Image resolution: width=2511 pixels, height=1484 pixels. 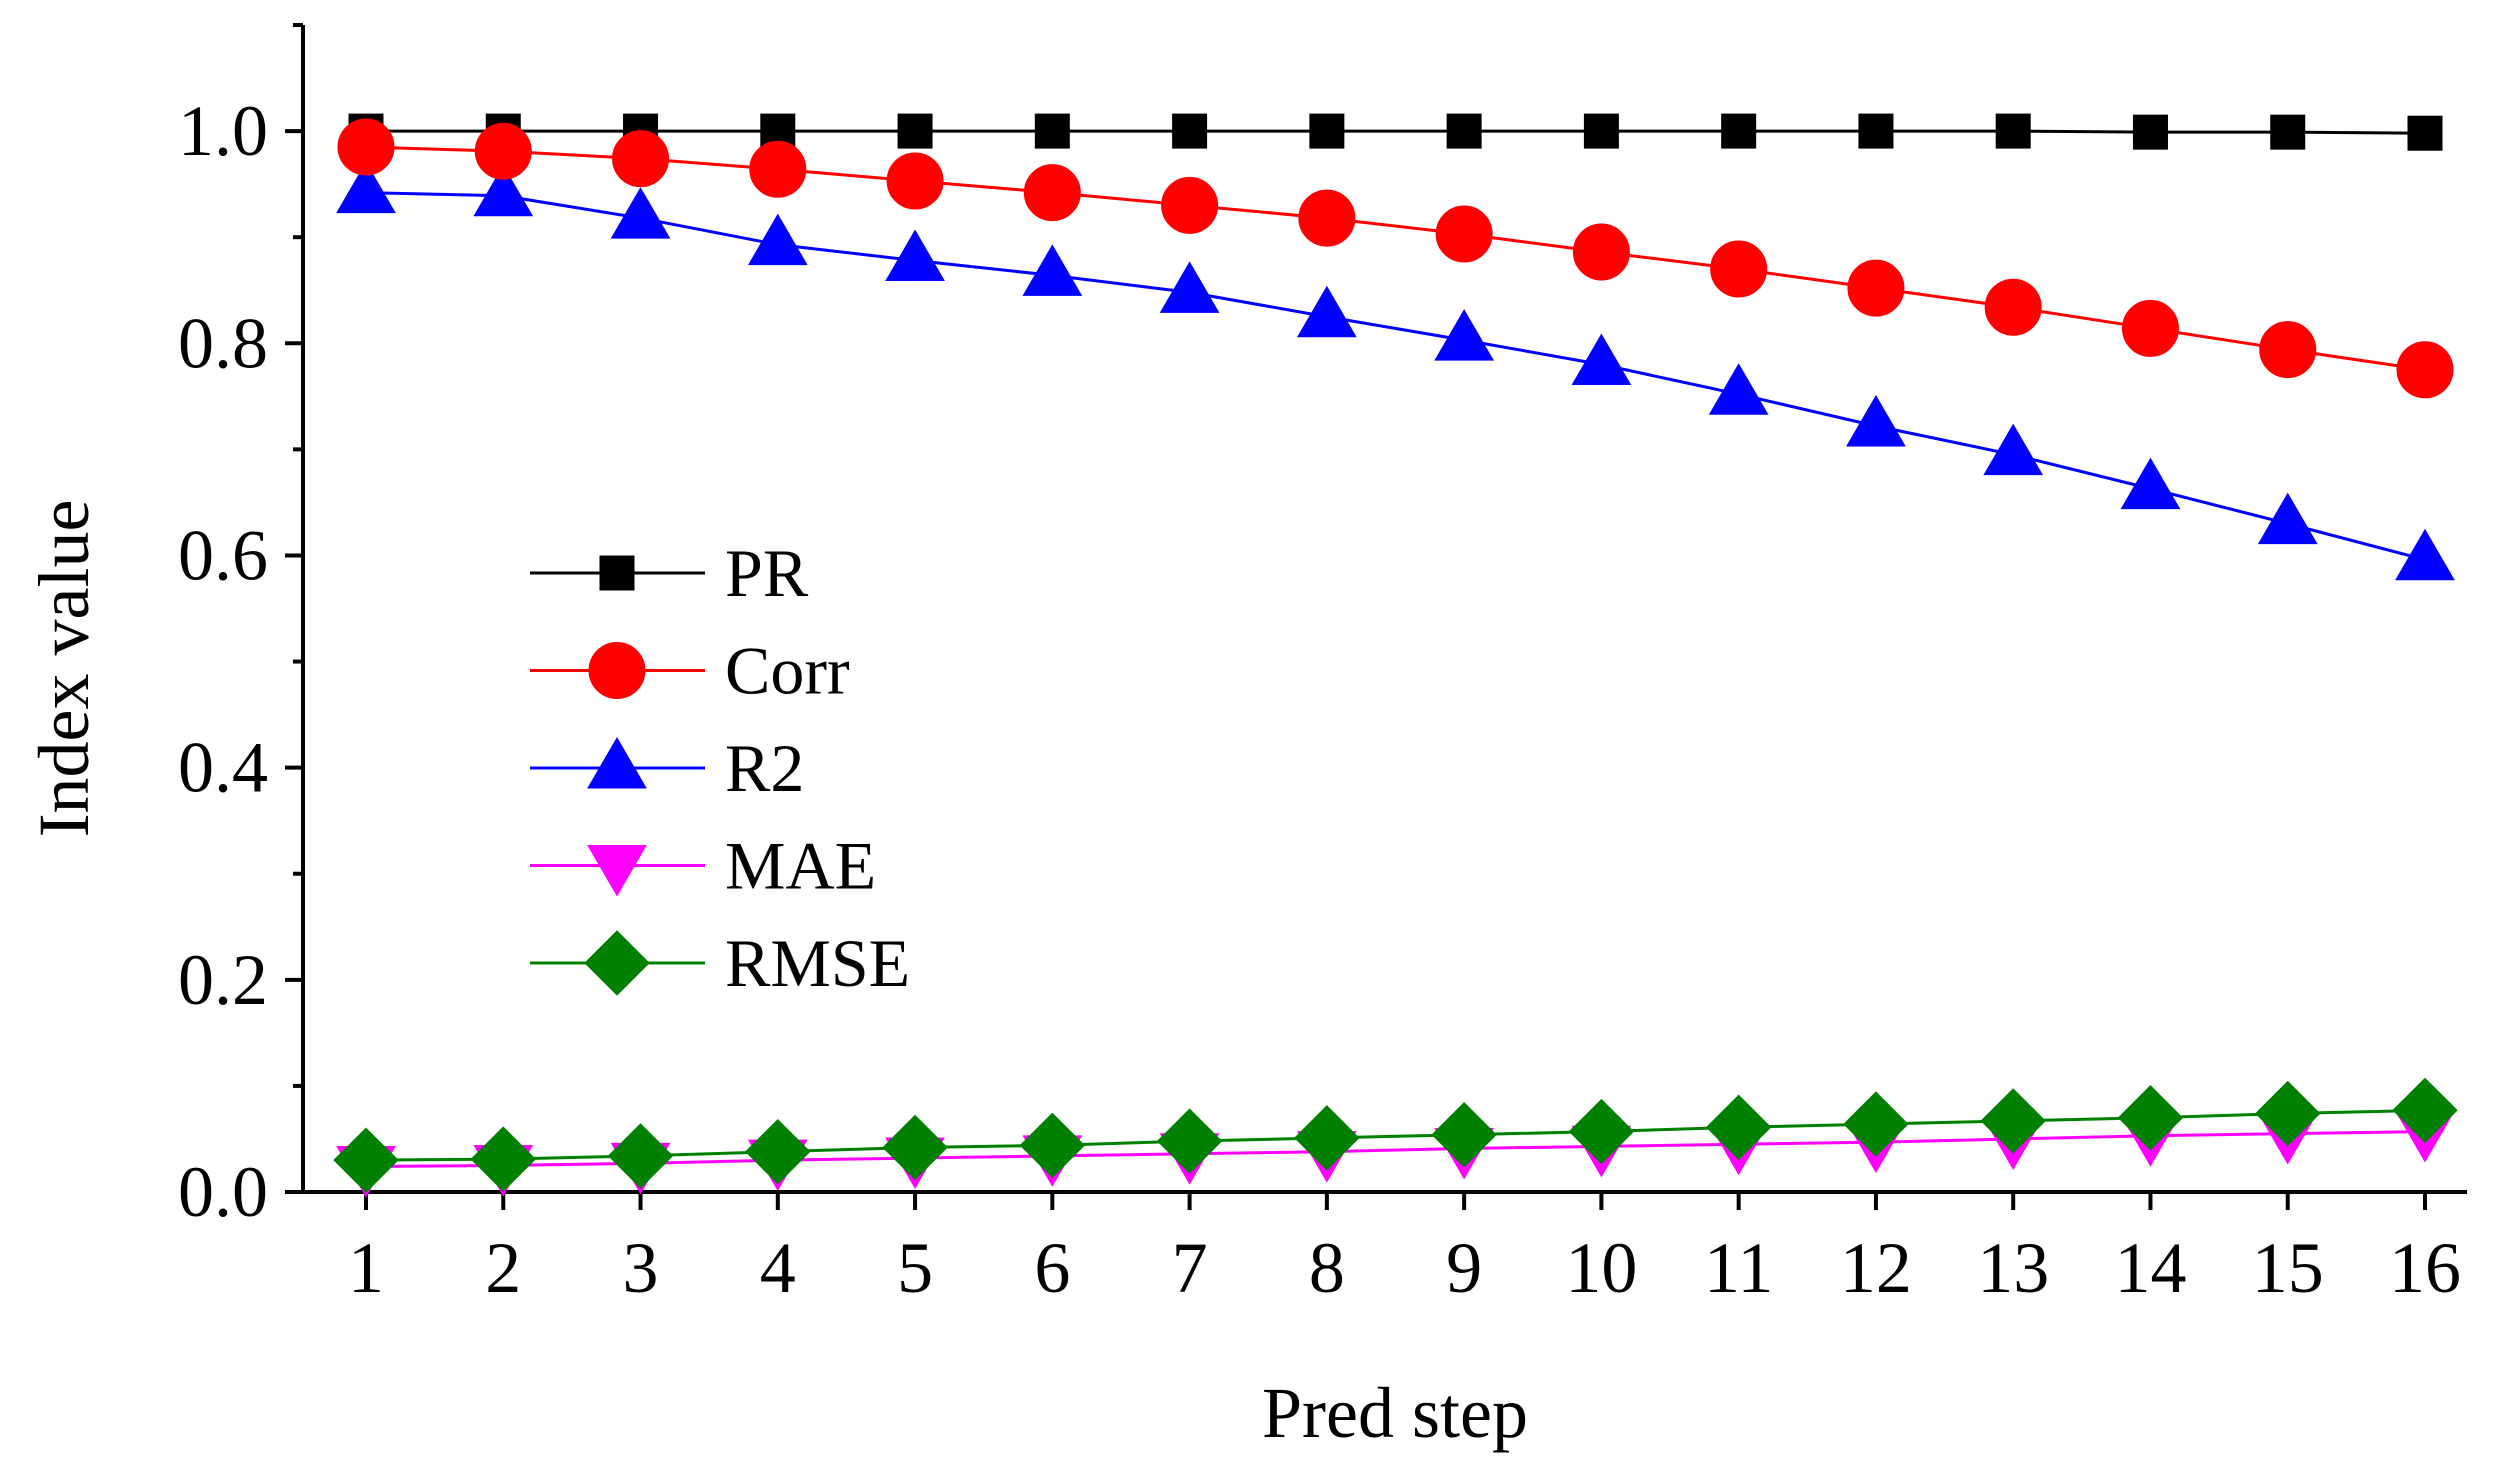 What do you see at coordinates (778, 1268) in the screenshot?
I see `x-tick-label: 4` at bounding box center [778, 1268].